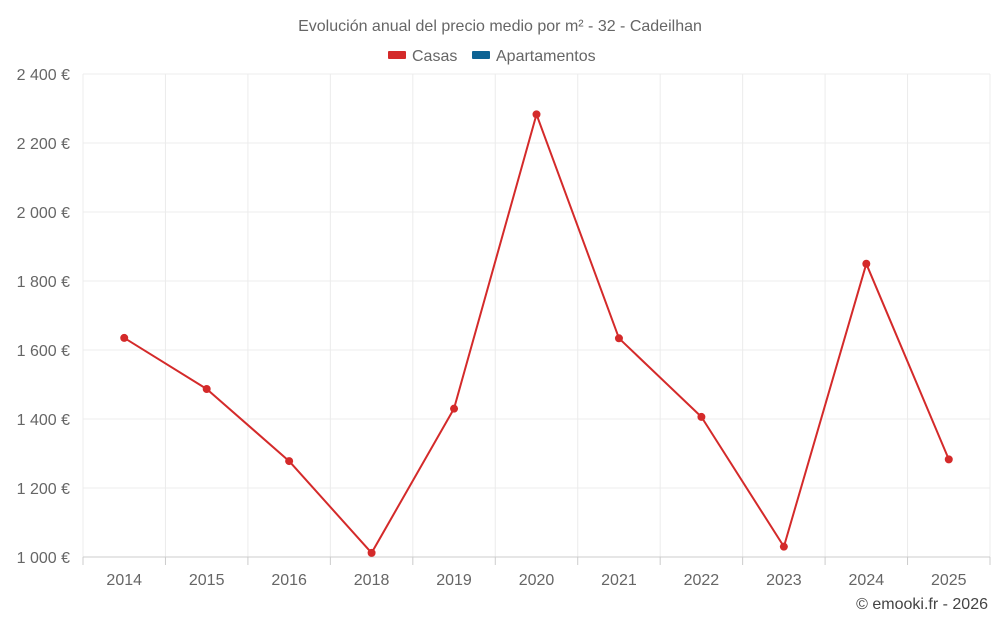  I want to click on x-tick-label: 2016, so click(289, 580).